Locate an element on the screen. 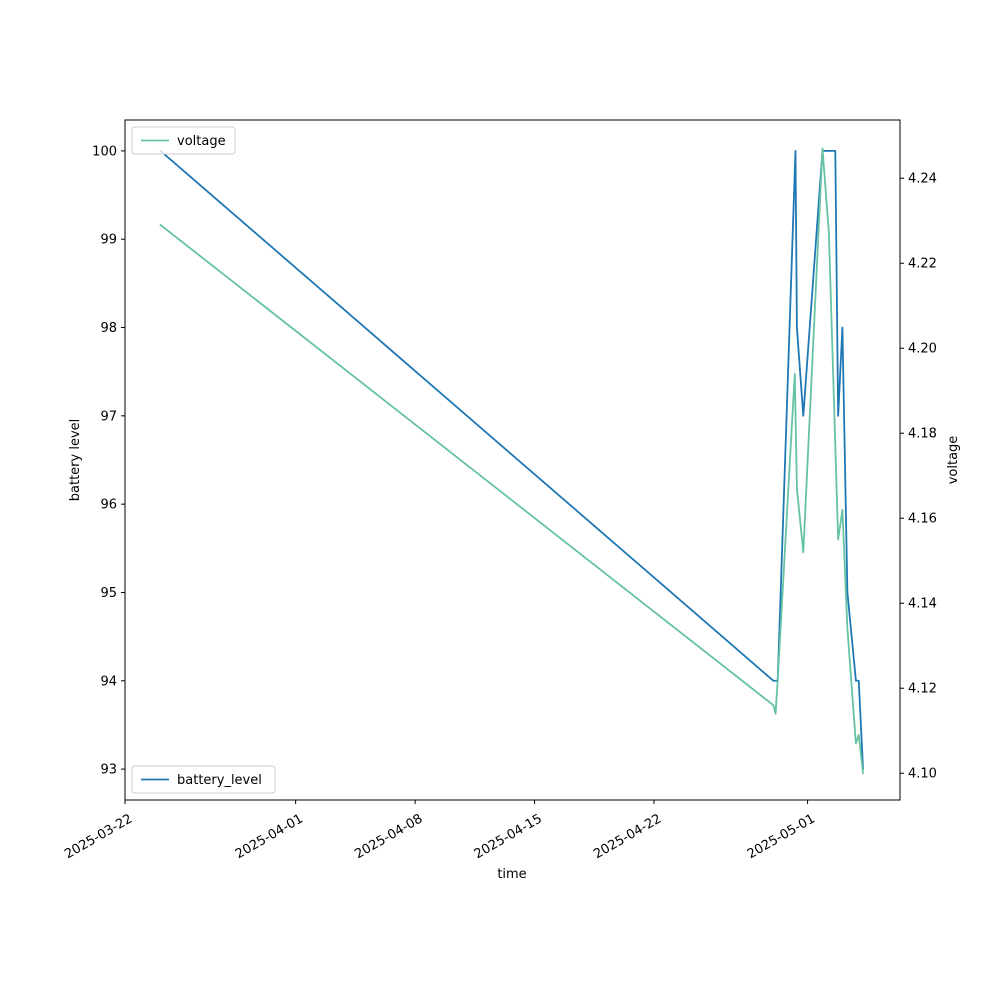  y-right-tick-label: 4.16 is located at coordinates (922, 519).